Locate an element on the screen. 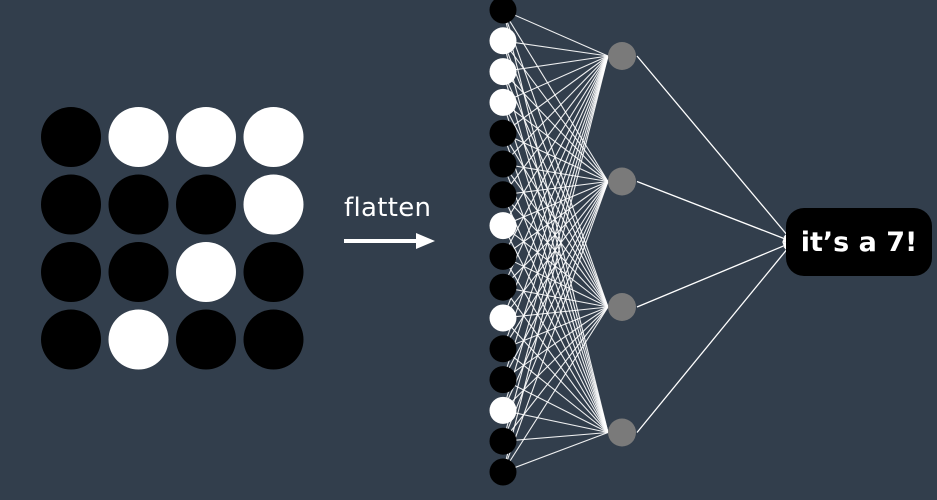  output-node: it’s a 7! is located at coordinates (859, 242).